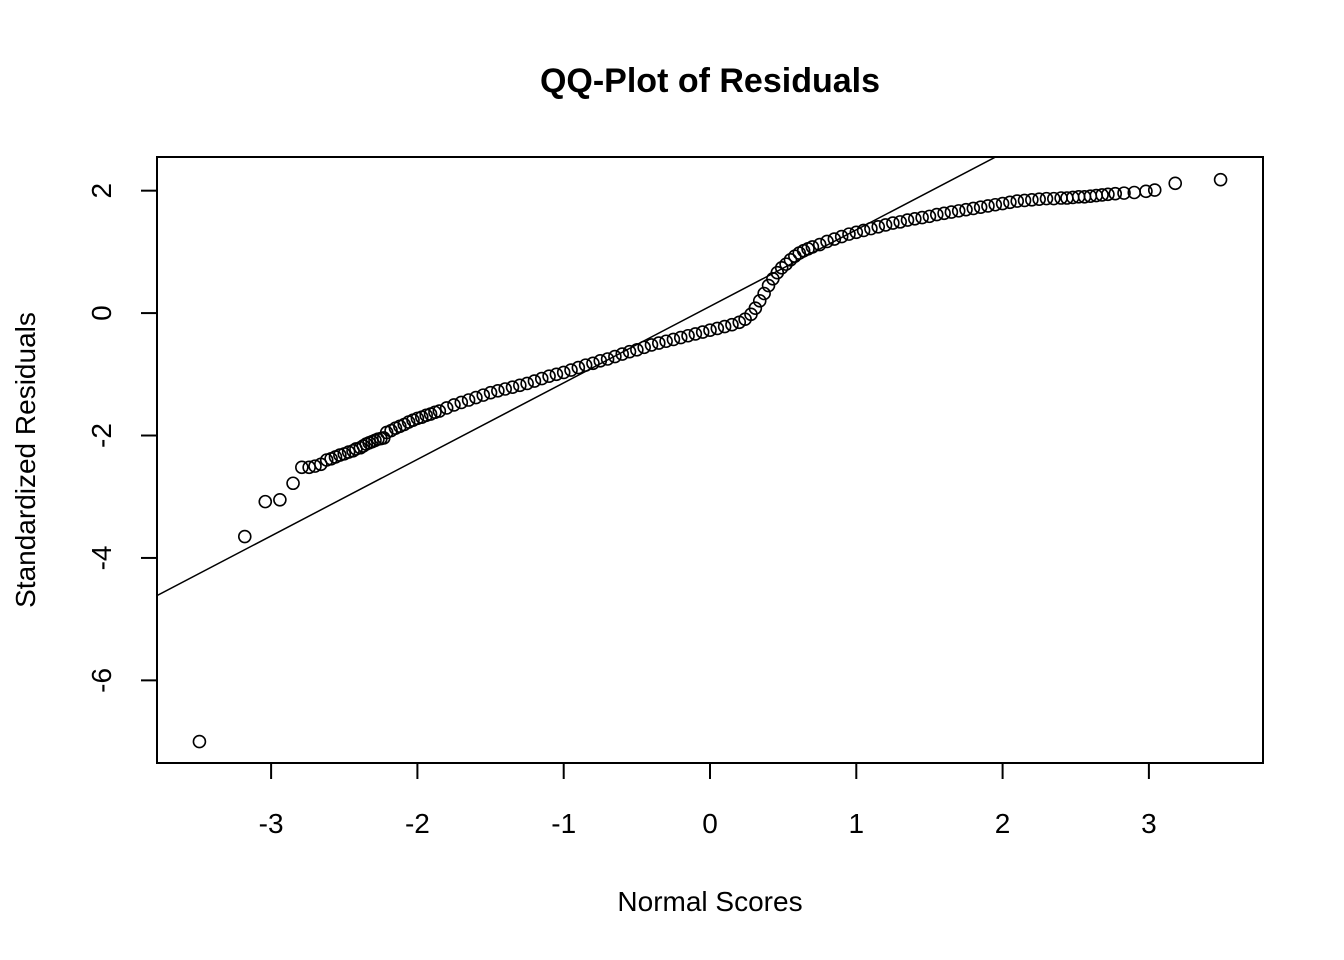  Describe the element at coordinates (101, 557) in the screenshot. I see `y-tick-label: -4` at that location.